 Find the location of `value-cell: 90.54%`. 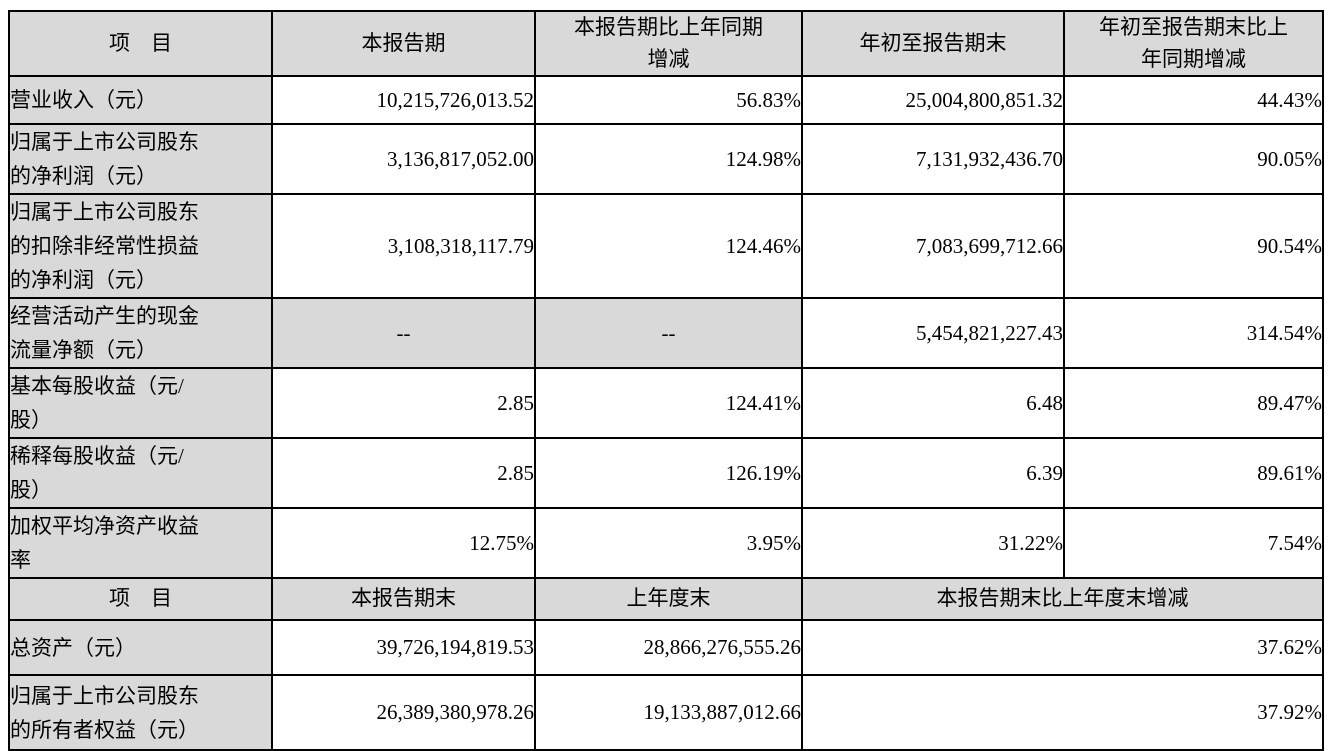

value-cell: 90.54% is located at coordinates (1193, 246).